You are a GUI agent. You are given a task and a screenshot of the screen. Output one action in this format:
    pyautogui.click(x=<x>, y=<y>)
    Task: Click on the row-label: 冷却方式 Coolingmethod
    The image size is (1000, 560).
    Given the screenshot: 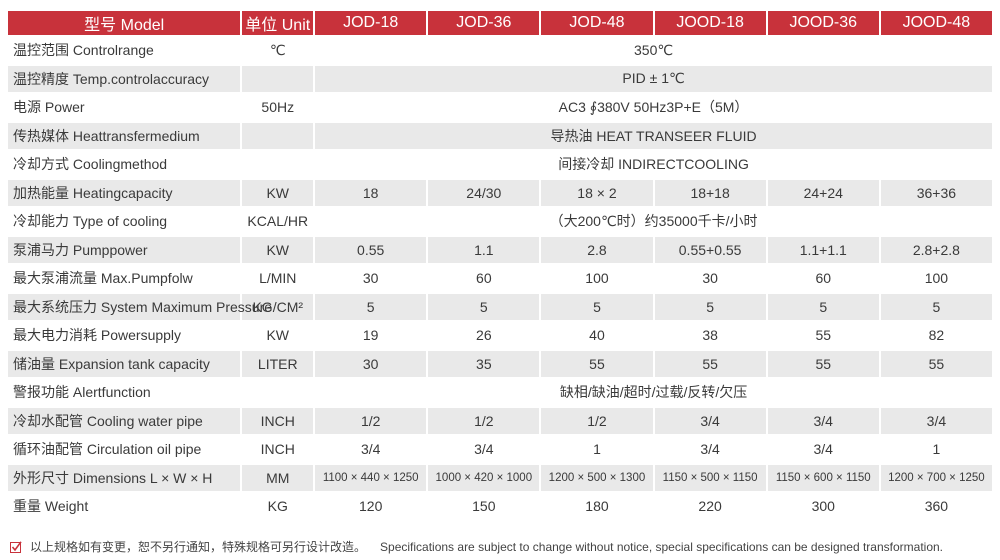 What is the action you would take?
    pyautogui.click(x=124, y=164)
    